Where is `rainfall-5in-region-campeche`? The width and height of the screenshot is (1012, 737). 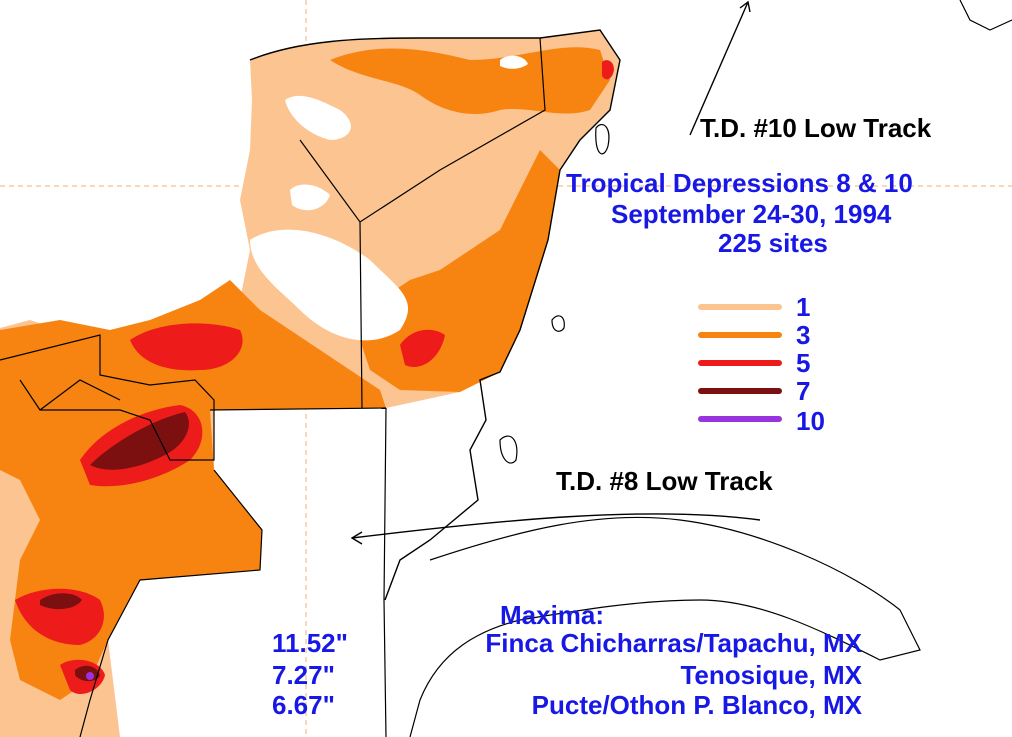 rainfall-5in-region-campeche is located at coordinates (186, 347).